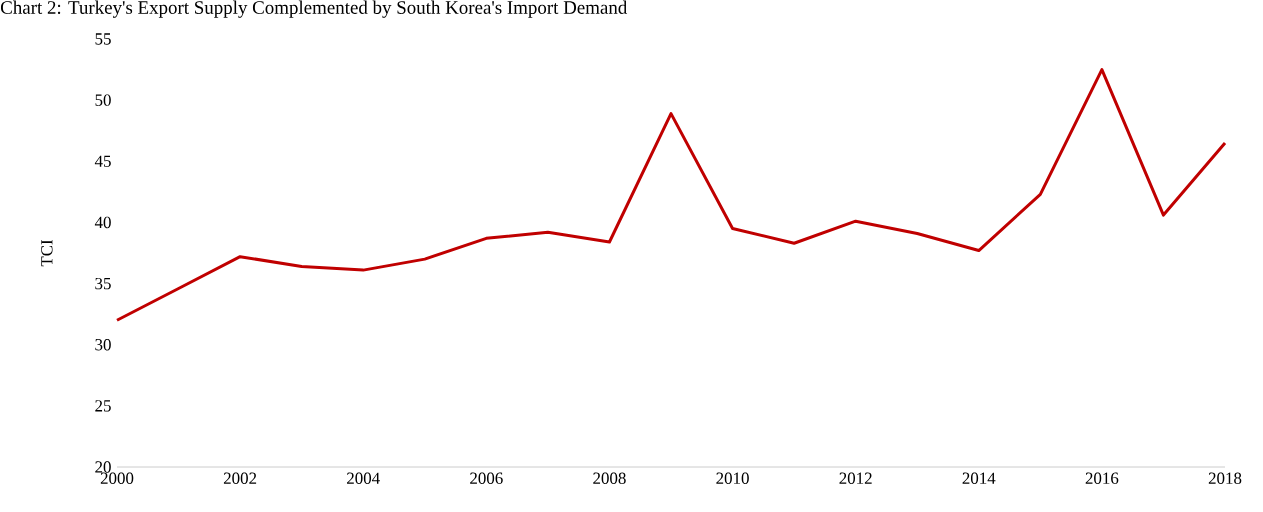 The height and width of the screenshot is (512, 1263). I want to click on x-tick-label: 2002, so click(240, 478).